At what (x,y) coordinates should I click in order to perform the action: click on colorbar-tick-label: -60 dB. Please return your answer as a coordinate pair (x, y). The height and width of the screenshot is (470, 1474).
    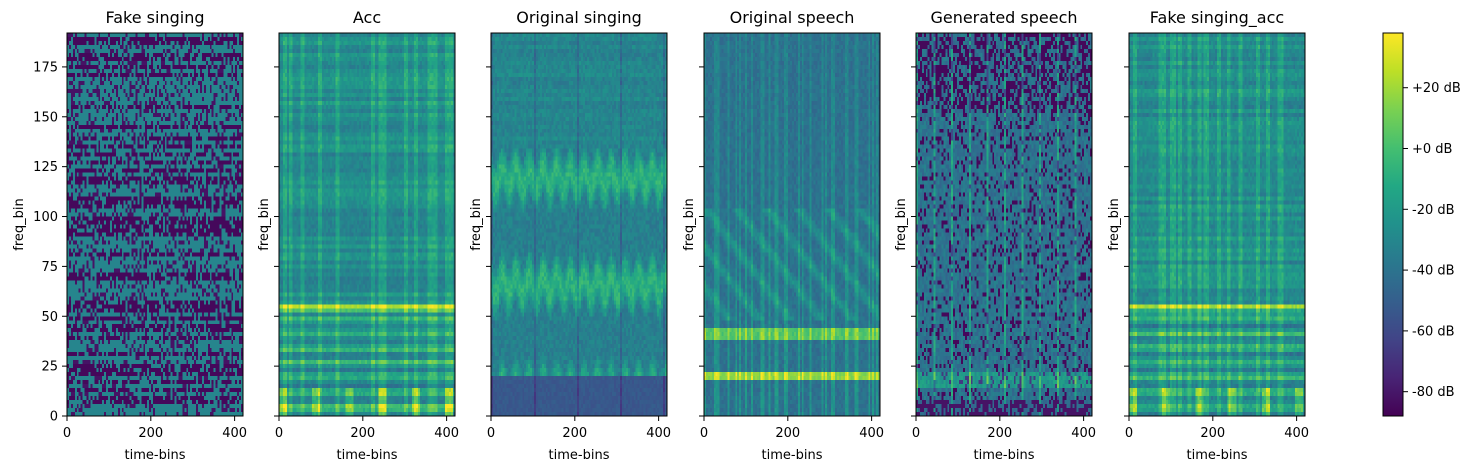
    Looking at the image, I should click on (1433, 331).